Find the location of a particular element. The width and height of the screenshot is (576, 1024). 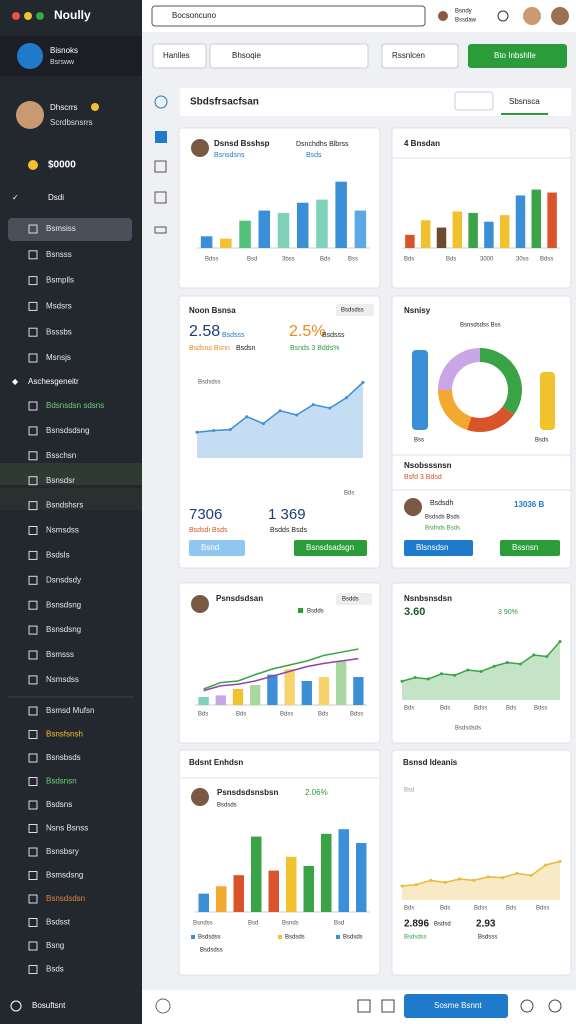

x-tick-label: Bds is located at coordinates (241, 715).